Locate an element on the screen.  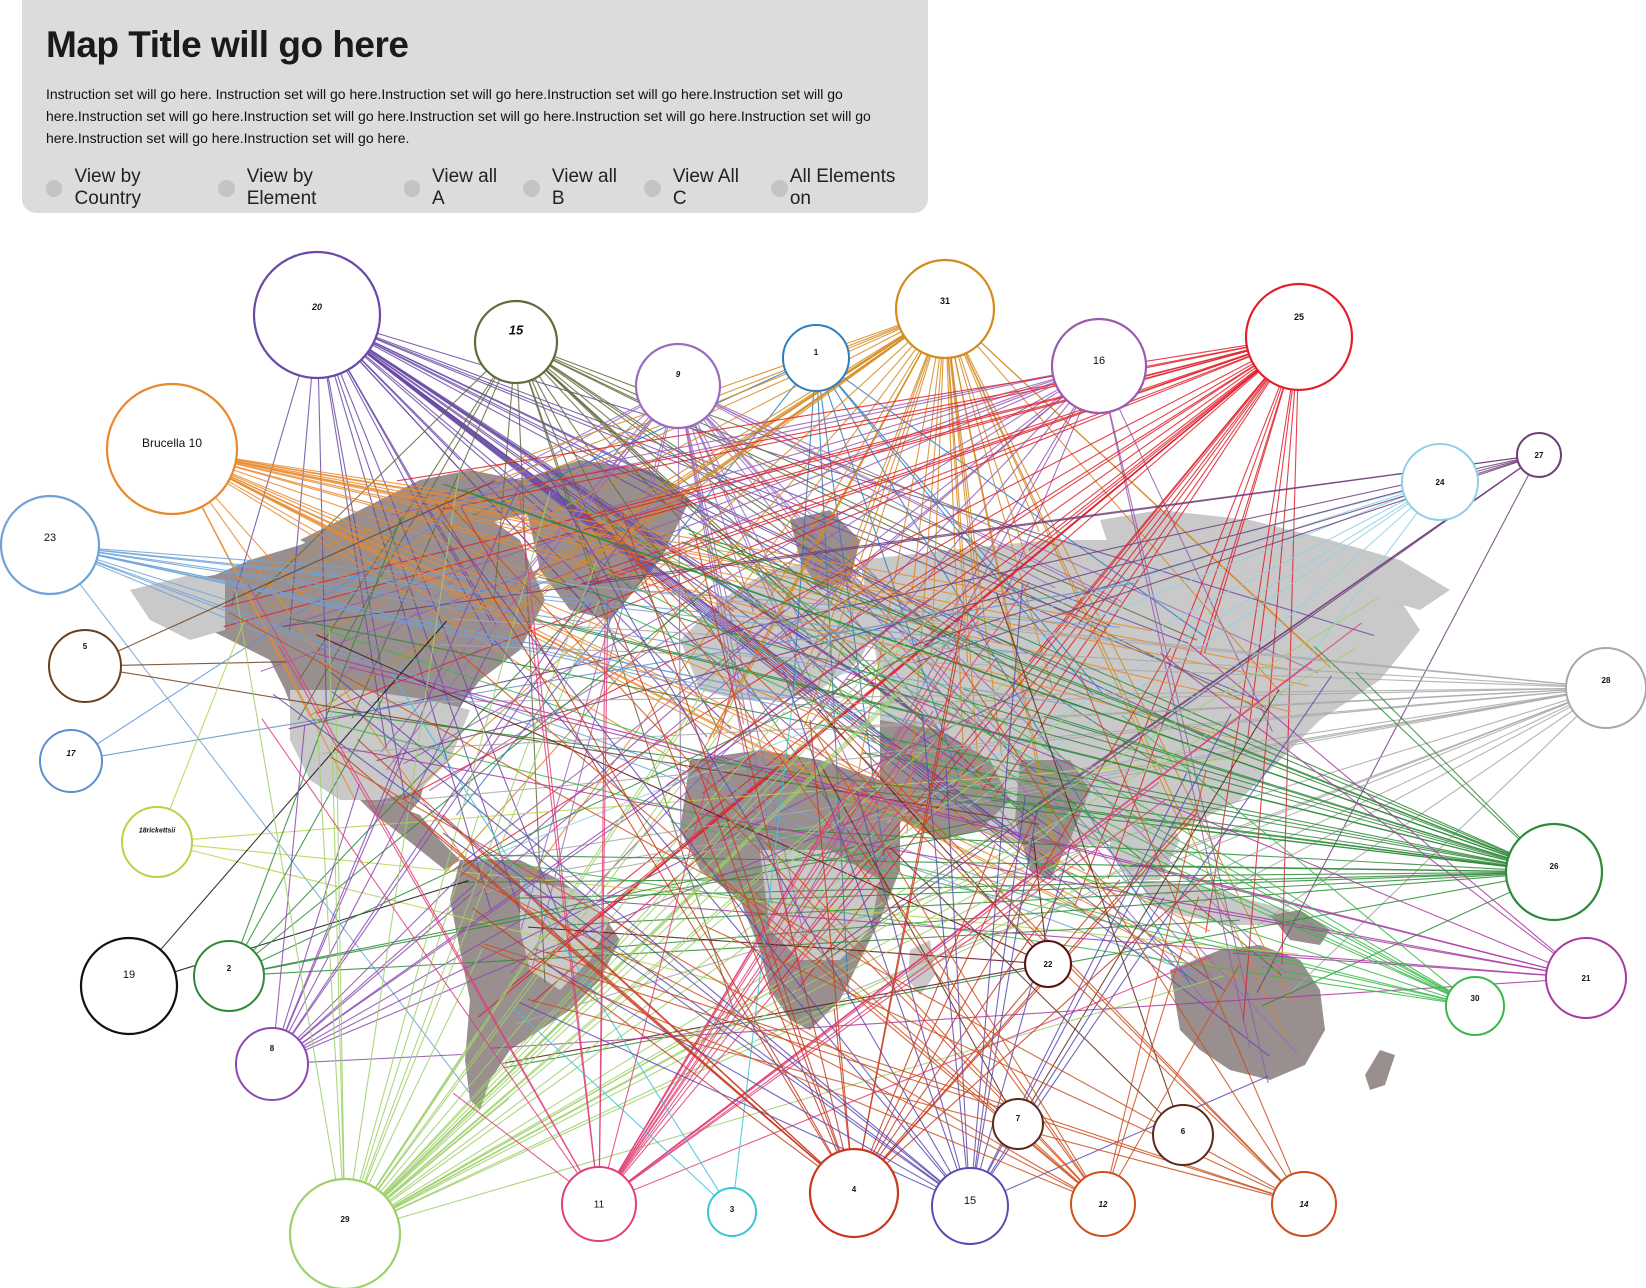
element-node-25: 25 is located at coordinates (1299, 337).